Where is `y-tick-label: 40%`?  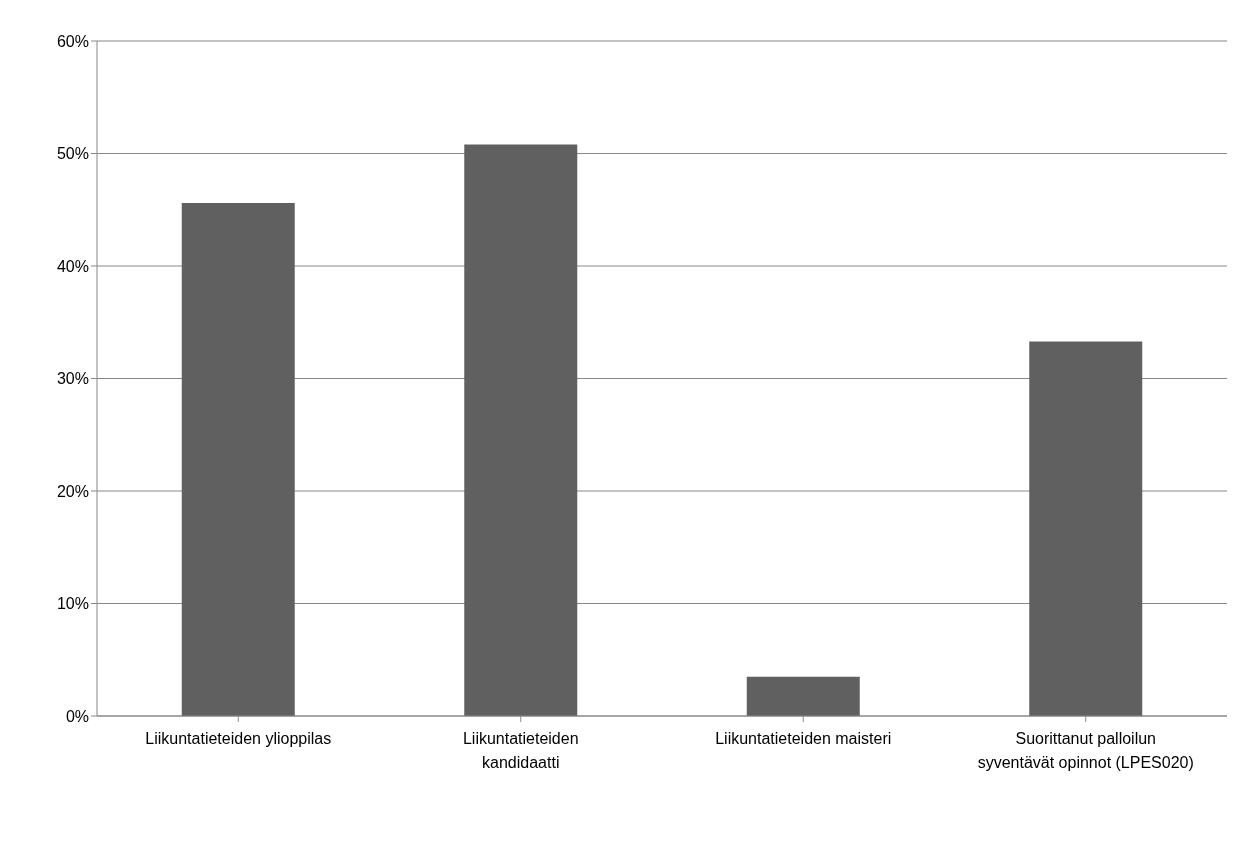 y-tick-label: 40% is located at coordinates (72, 266).